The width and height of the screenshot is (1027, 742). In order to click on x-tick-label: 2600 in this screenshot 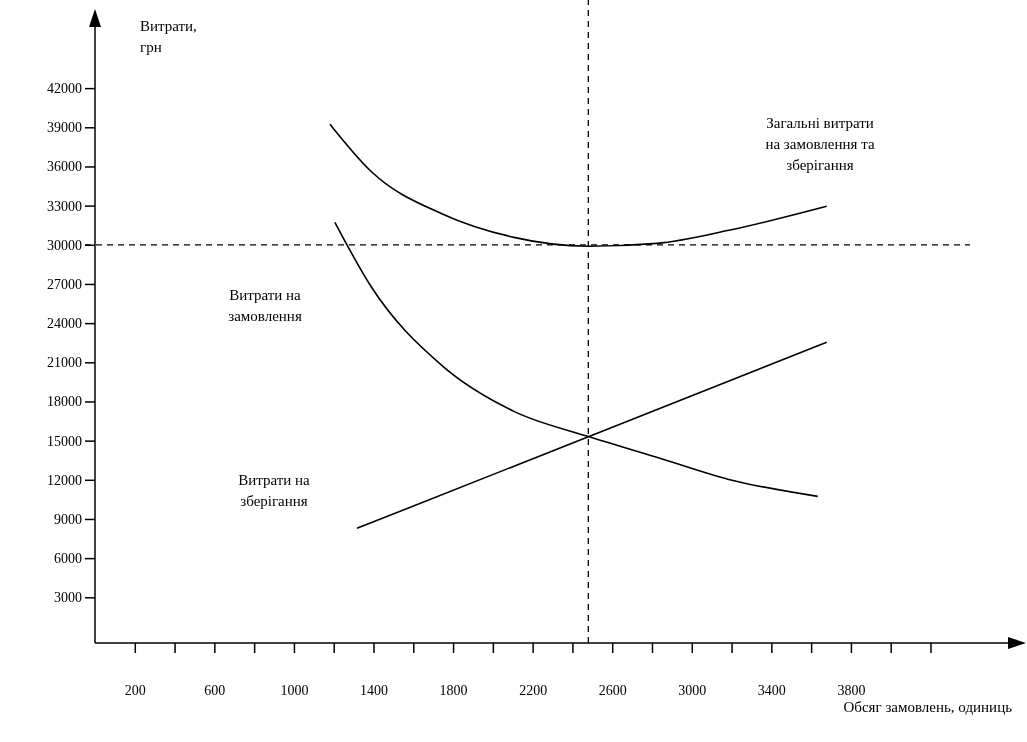, I will do `click(612, 690)`.